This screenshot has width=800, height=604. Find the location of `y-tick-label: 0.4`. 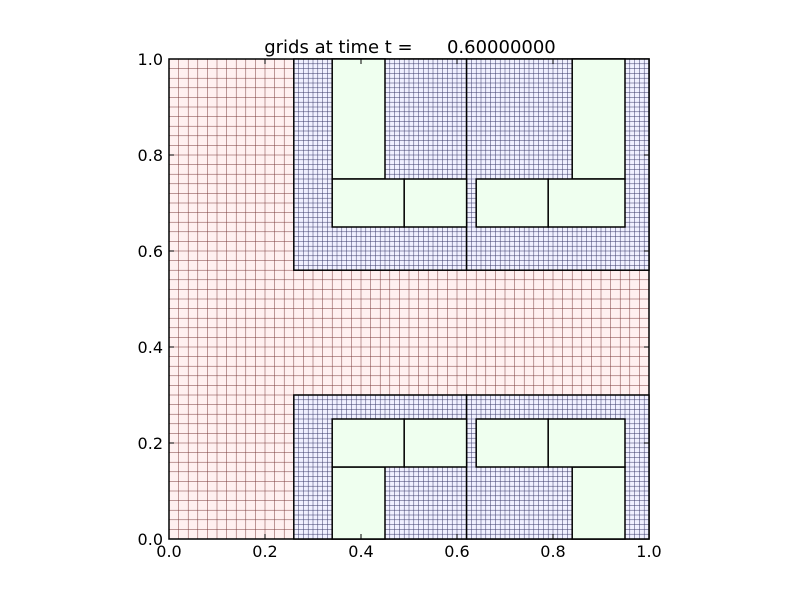

y-tick-label: 0.4 is located at coordinates (150, 347).